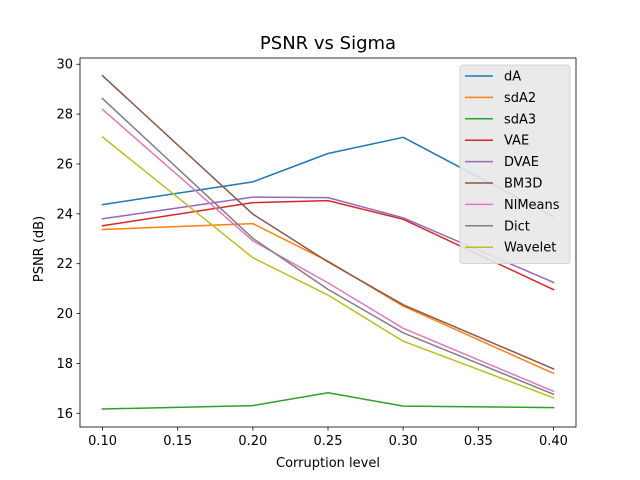  What do you see at coordinates (64, 264) in the screenshot?
I see `y-tick-label: 22` at bounding box center [64, 264].